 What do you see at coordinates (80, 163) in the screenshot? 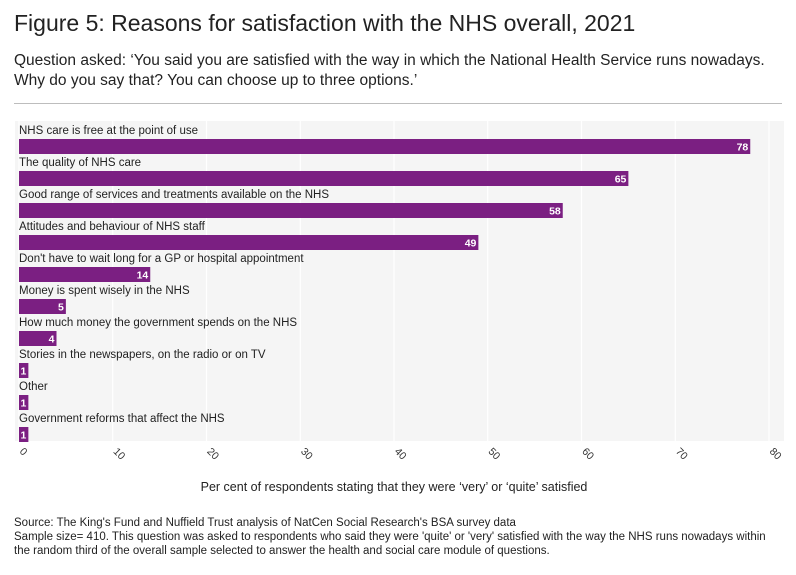
I see `category-label: The quality of NHS care` at bounding box center [80, 163].